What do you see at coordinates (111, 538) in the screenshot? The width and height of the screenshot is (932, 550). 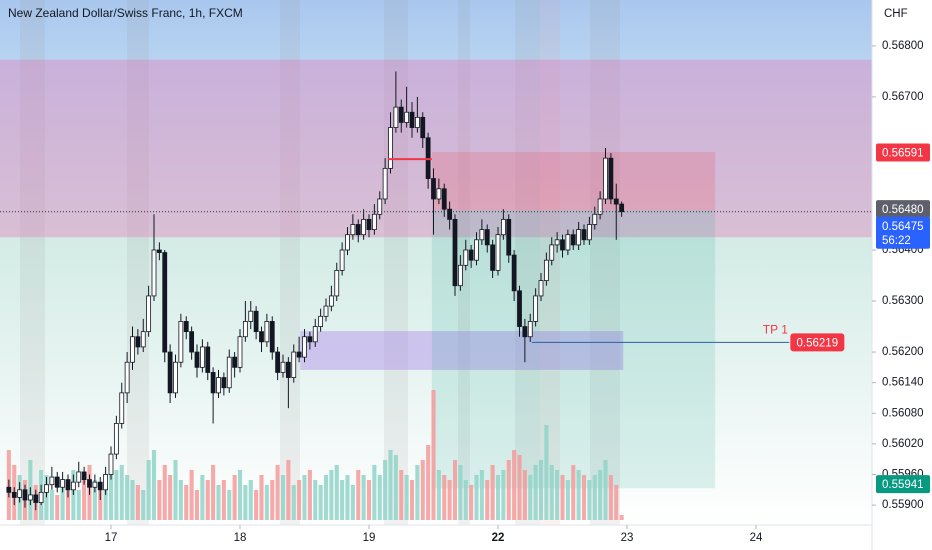 I see `x-tick-label: 17` at bounding box center [111, 538].